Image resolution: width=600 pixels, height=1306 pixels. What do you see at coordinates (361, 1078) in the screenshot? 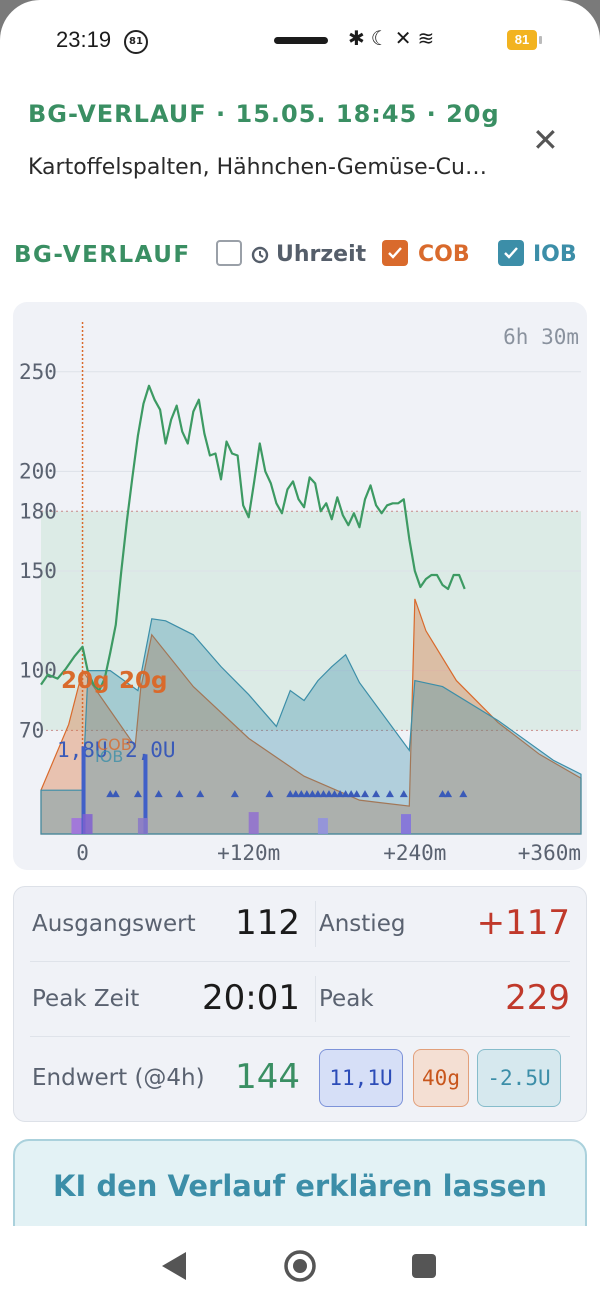
I see `insulin-chip: 11,1U` at bounding box center [361, 1078].